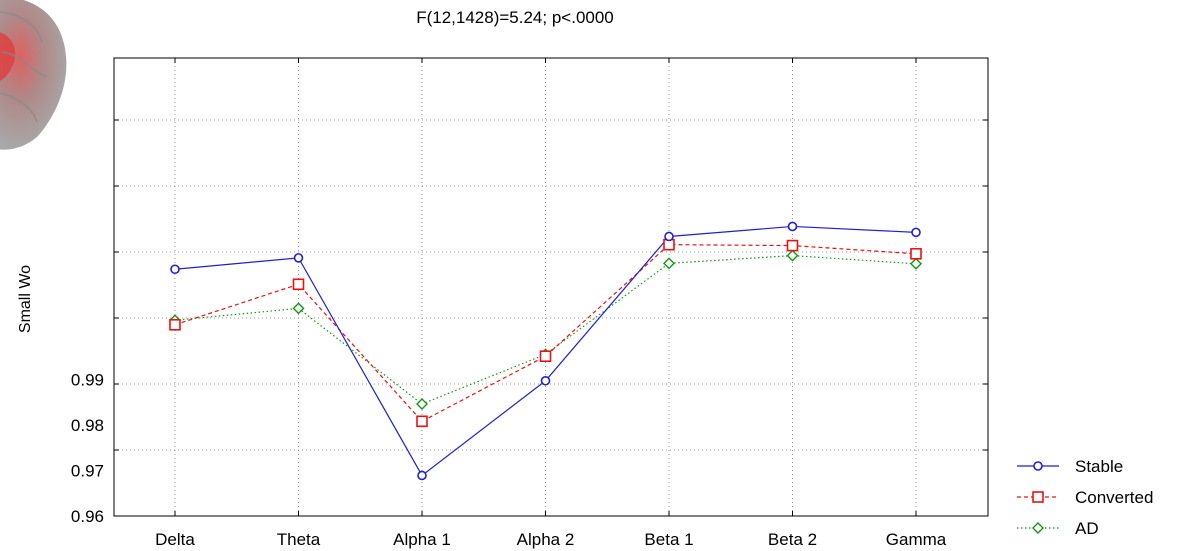 This screenshot has width=1181, height=551. Describe the element at coordinates (792, 539) in the screenshot. I see `x-tick-label: Beta 2` at that location.